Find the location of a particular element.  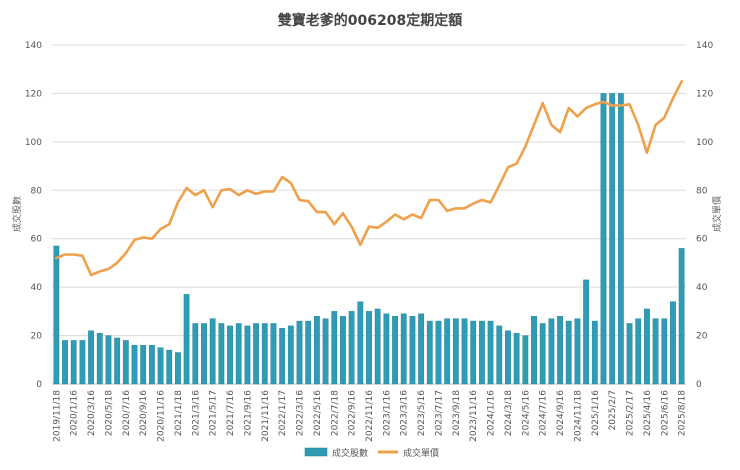

right-tick-label: 0 is located at coordinates (699, 385).